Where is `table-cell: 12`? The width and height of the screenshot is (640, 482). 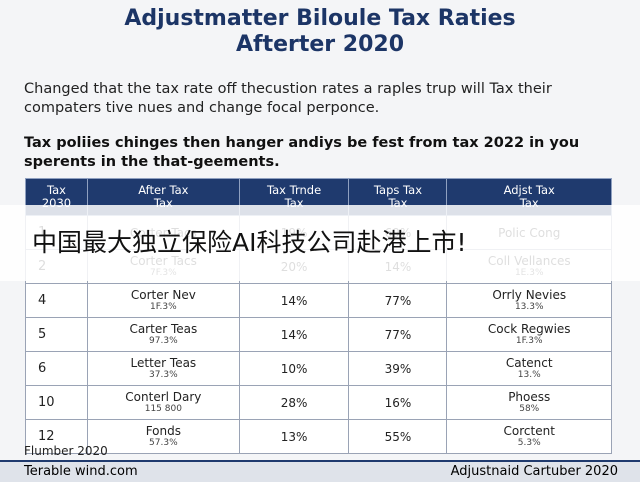 table-cell: 12 is located at coordinates (56, 436).